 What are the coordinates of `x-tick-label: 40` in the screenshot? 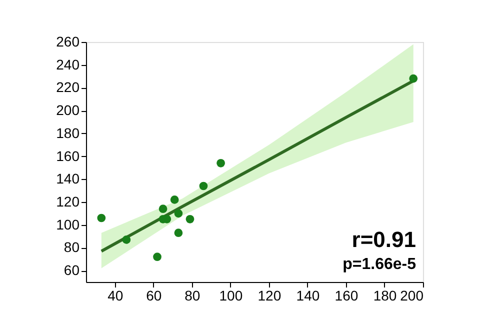 It's located at (116, 296).